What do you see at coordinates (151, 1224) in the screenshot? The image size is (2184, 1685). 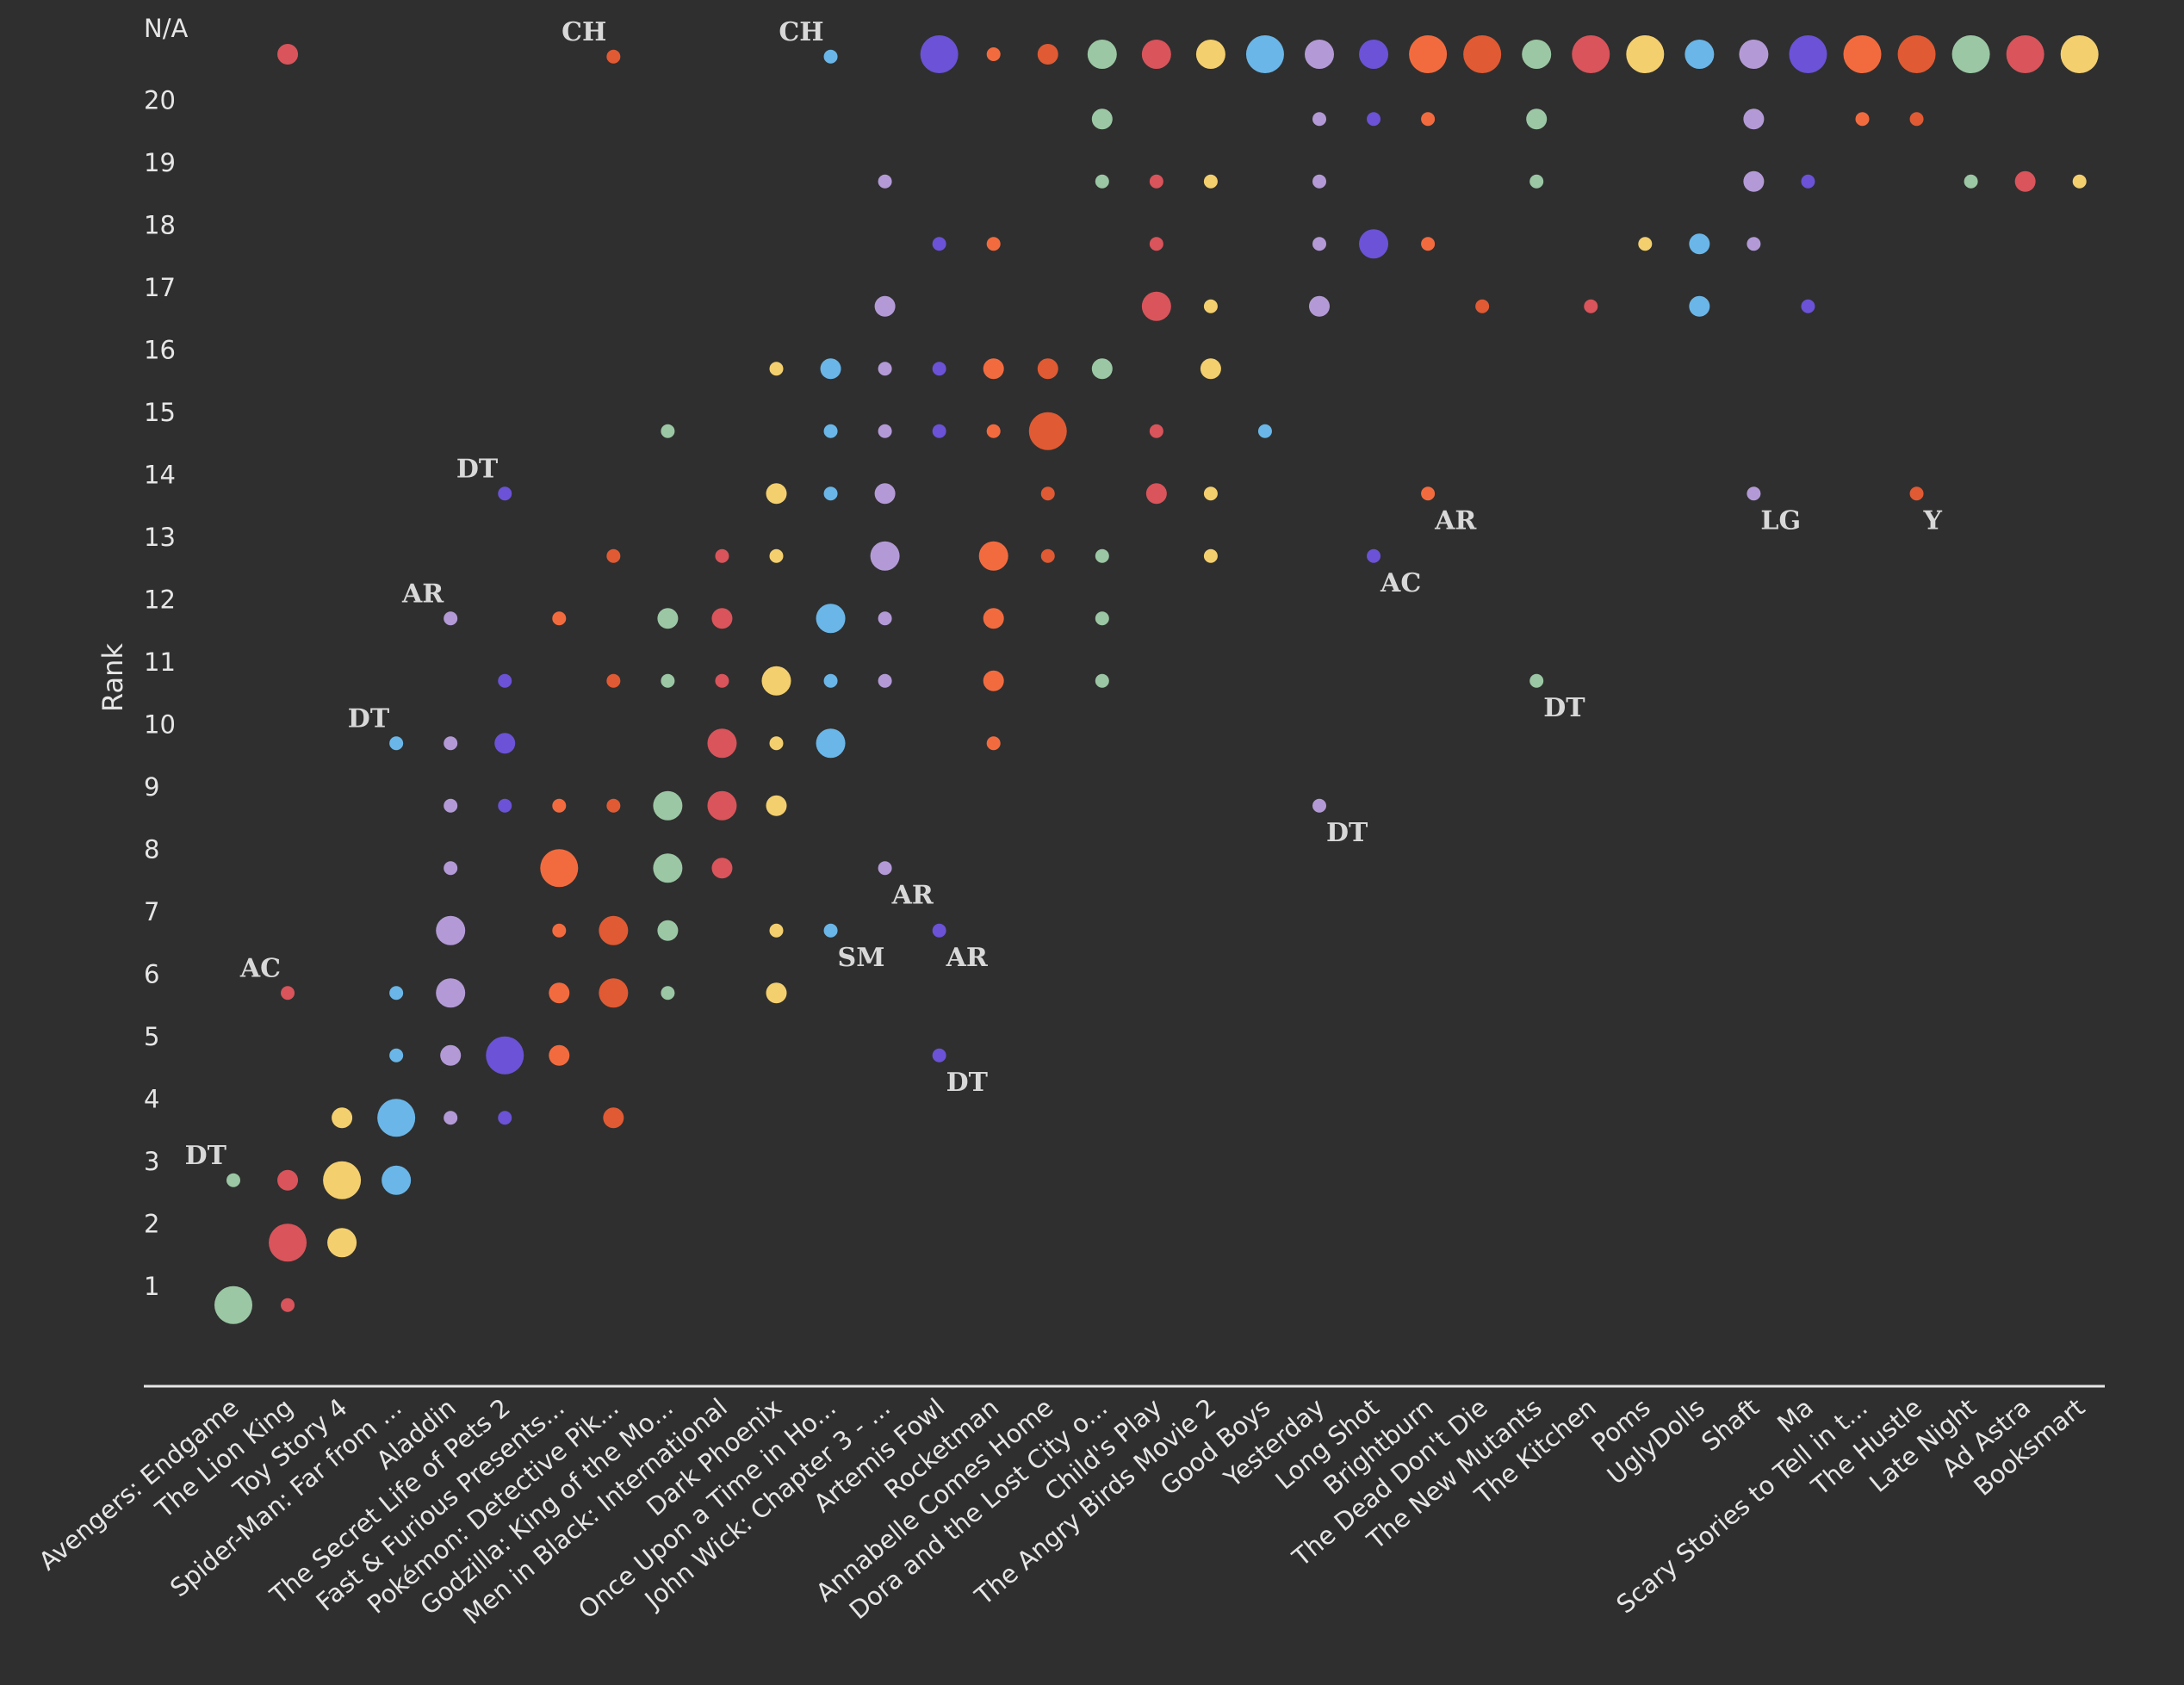 I see `y-tick-label: 2` at bounding box center [151, 1224].